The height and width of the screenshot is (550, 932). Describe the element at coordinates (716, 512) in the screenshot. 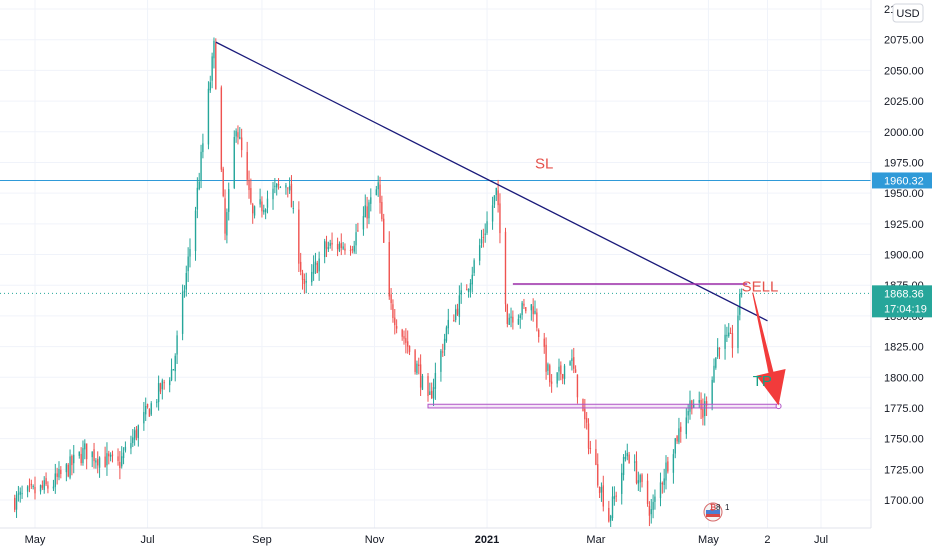

I see `events-badge: ₿ 8 1` at that location.